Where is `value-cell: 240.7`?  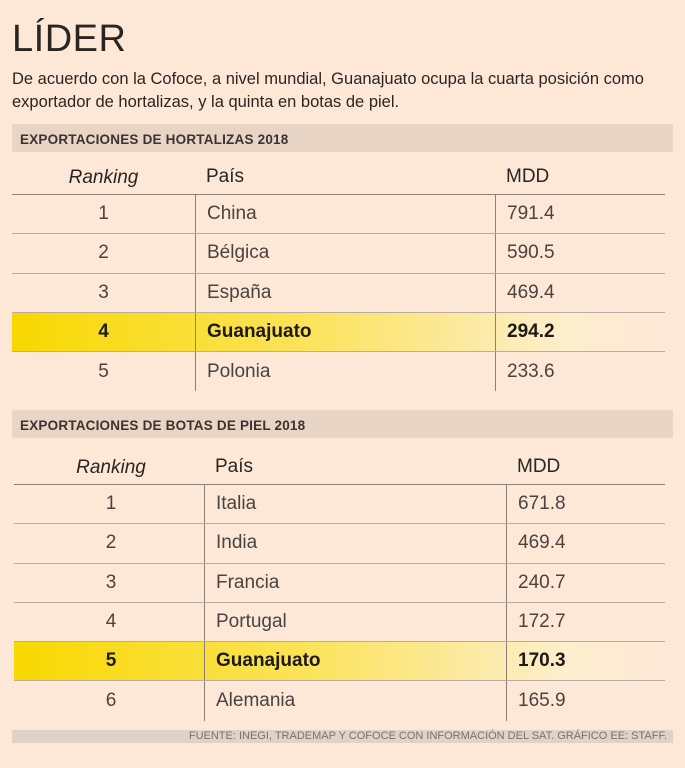 value-cell: 240.7 is located at coordinates (585, 582).